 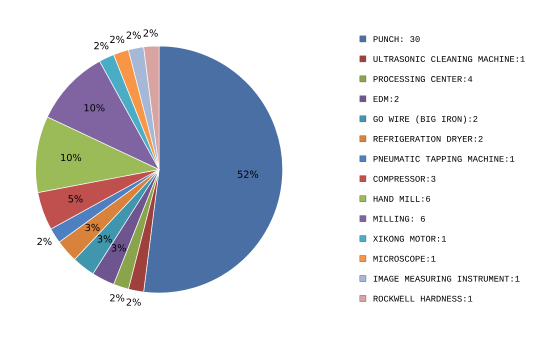 I want to click on legend-label: ULTRASONIC CLEANING MACHINE:1, so click(x=449, y=59).